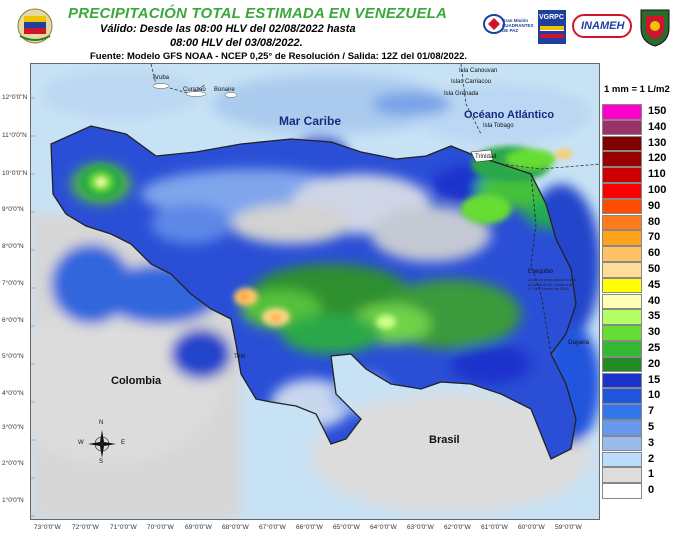 This screenshot has height=538, width=680. I want to click on lon-label: 64°0'0"W, so click(383, 527).